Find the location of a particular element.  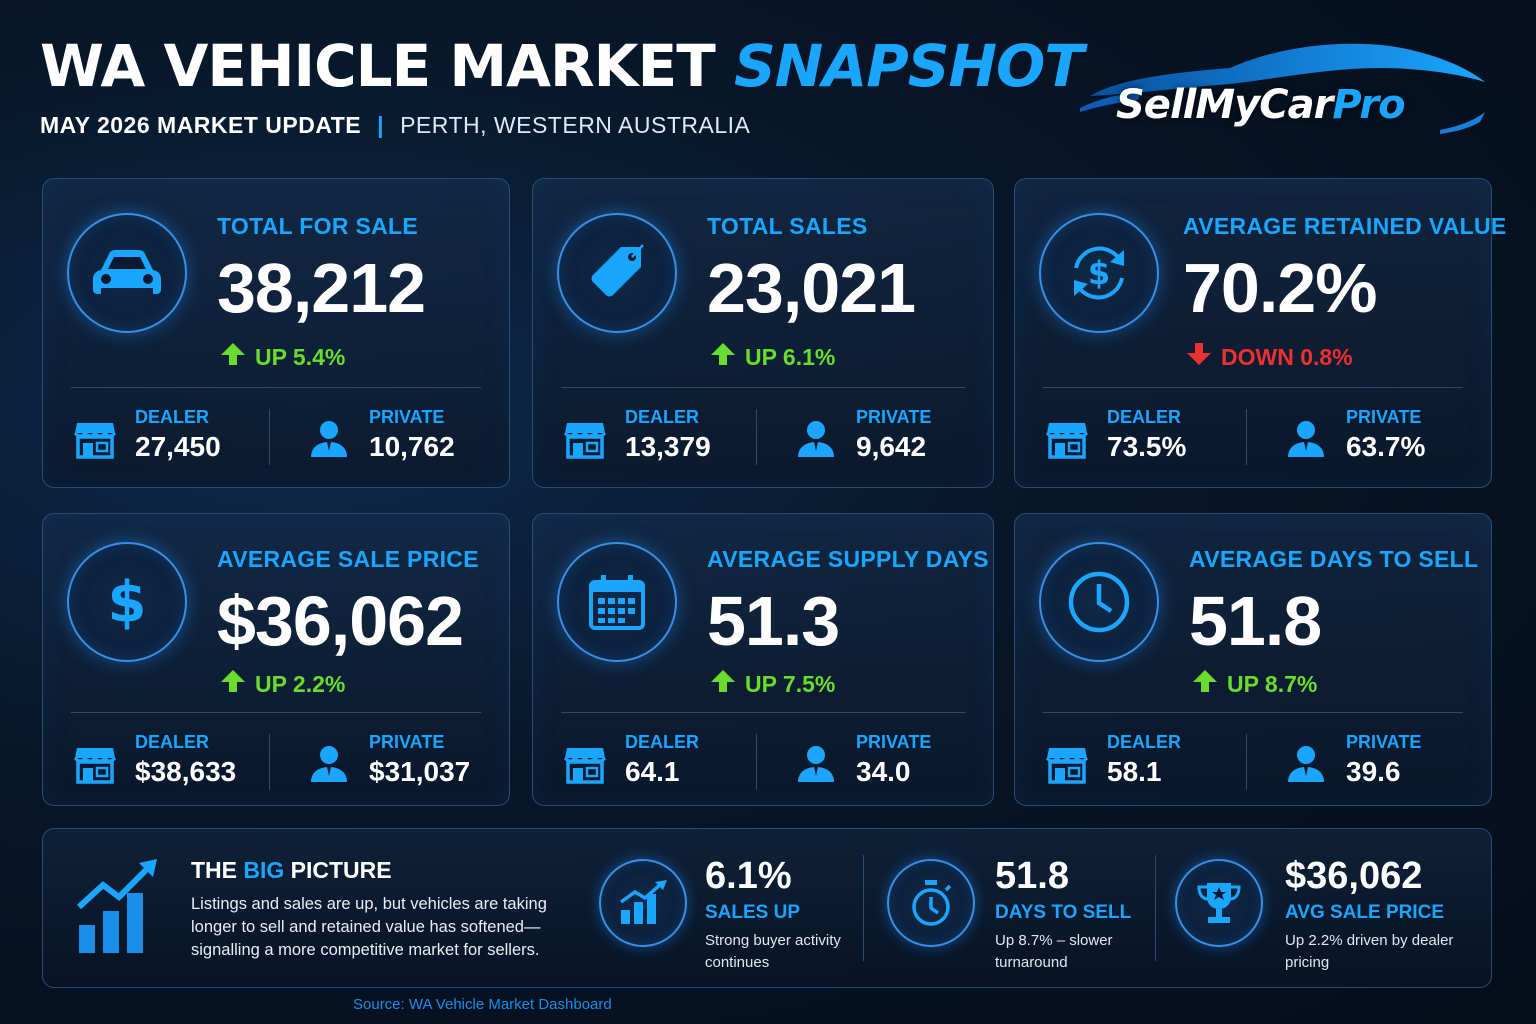

source-note: Source: WA Vehicle Market Dashboard is located at coordinates (482, 1004).